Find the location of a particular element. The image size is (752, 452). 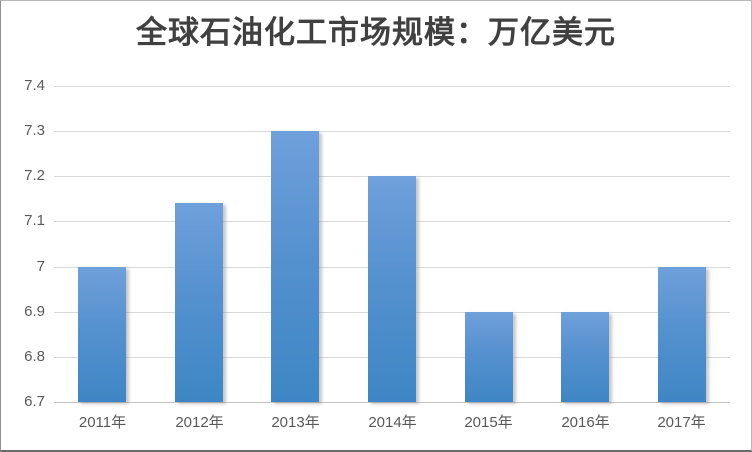

bar-2016年 is located at coordinates (585, 357).